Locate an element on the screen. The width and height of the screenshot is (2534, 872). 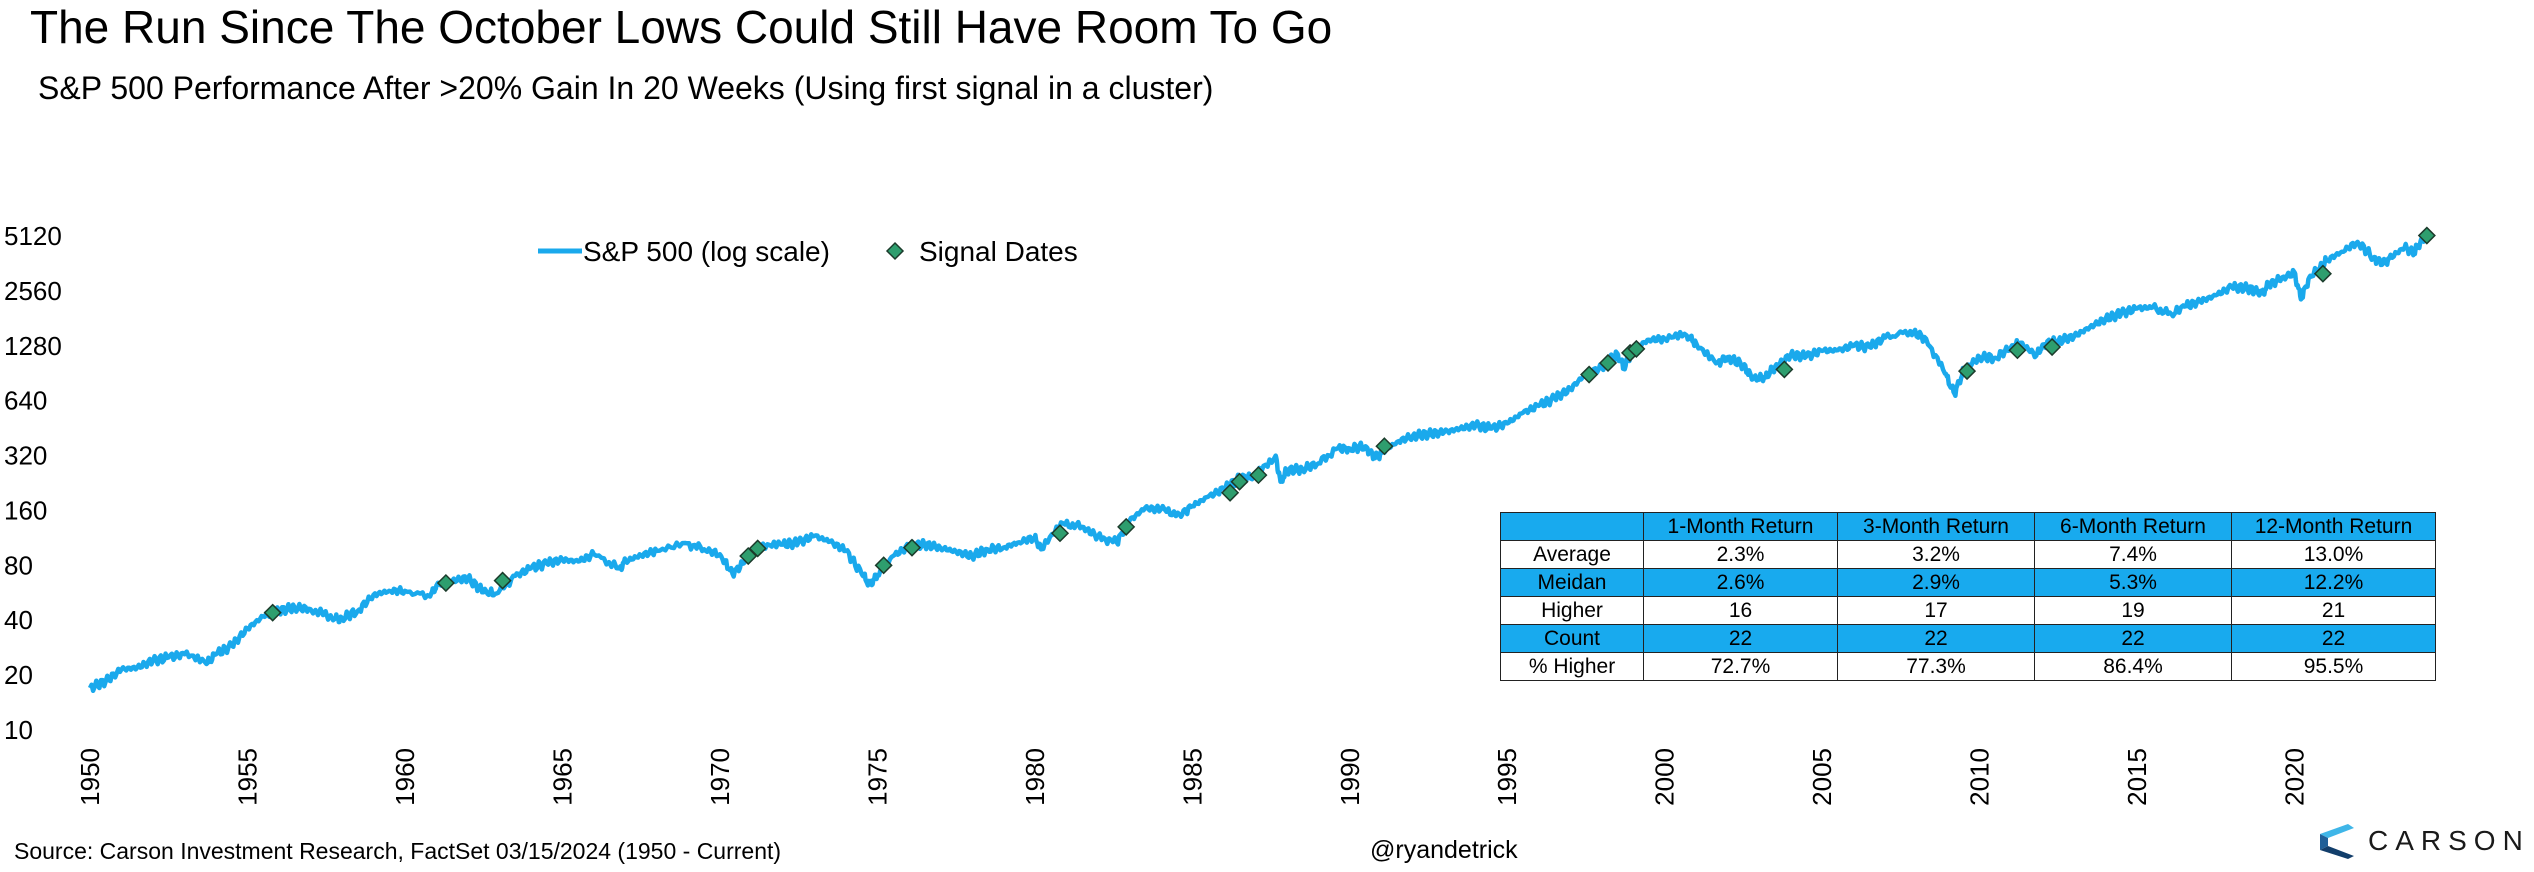
table-row-label: Average is located at coordinates (1572, 554).